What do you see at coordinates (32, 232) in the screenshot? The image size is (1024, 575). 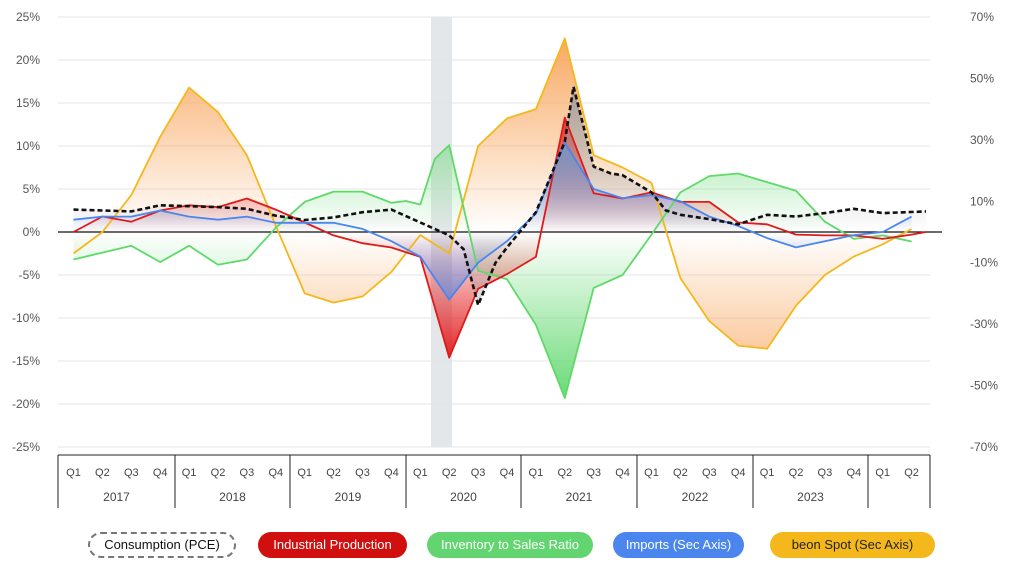 I see `left-tick-label: 0%` at bounding box center [32, 232].